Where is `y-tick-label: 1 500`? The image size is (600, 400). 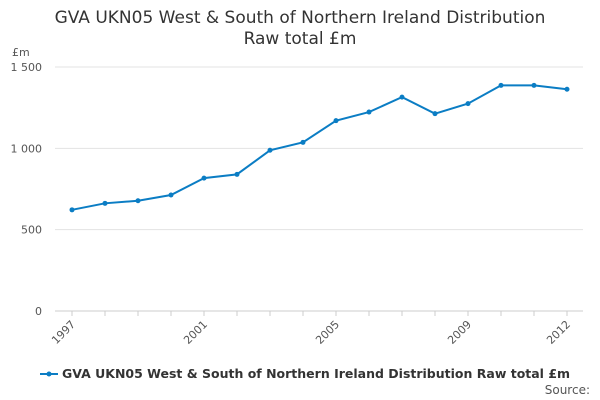
y-tick-label: 1 500 is located at coordinates (27, 67).